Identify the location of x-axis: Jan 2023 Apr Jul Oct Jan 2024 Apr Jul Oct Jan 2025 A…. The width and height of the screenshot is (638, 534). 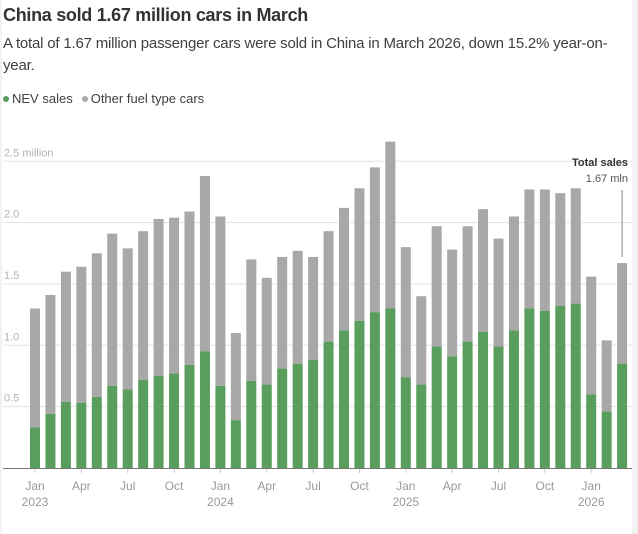
(317, 488).